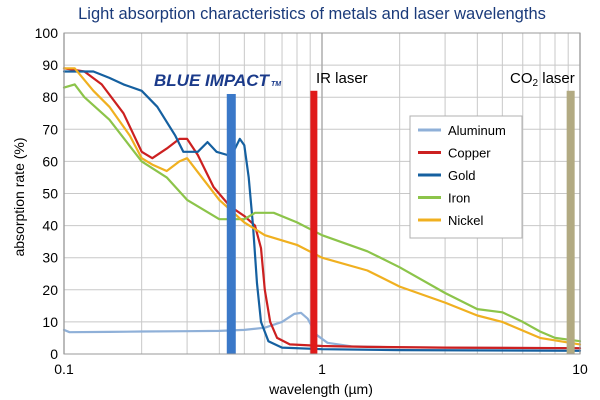 The height and width of the screenshot is (400, 600). I want to click on y-tick-label: 20, so click(50, 290).